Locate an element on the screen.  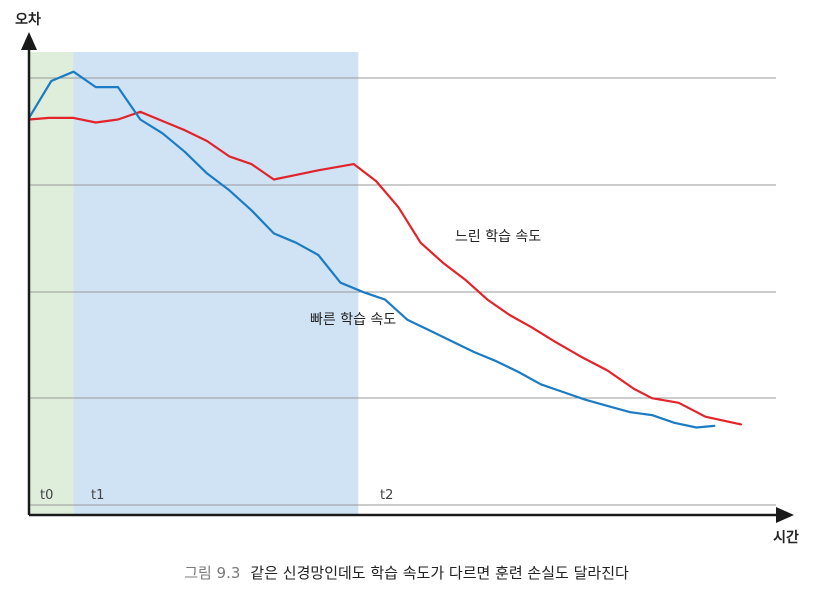
phase-label-t2: t2 is located at coordinates (386, 495).